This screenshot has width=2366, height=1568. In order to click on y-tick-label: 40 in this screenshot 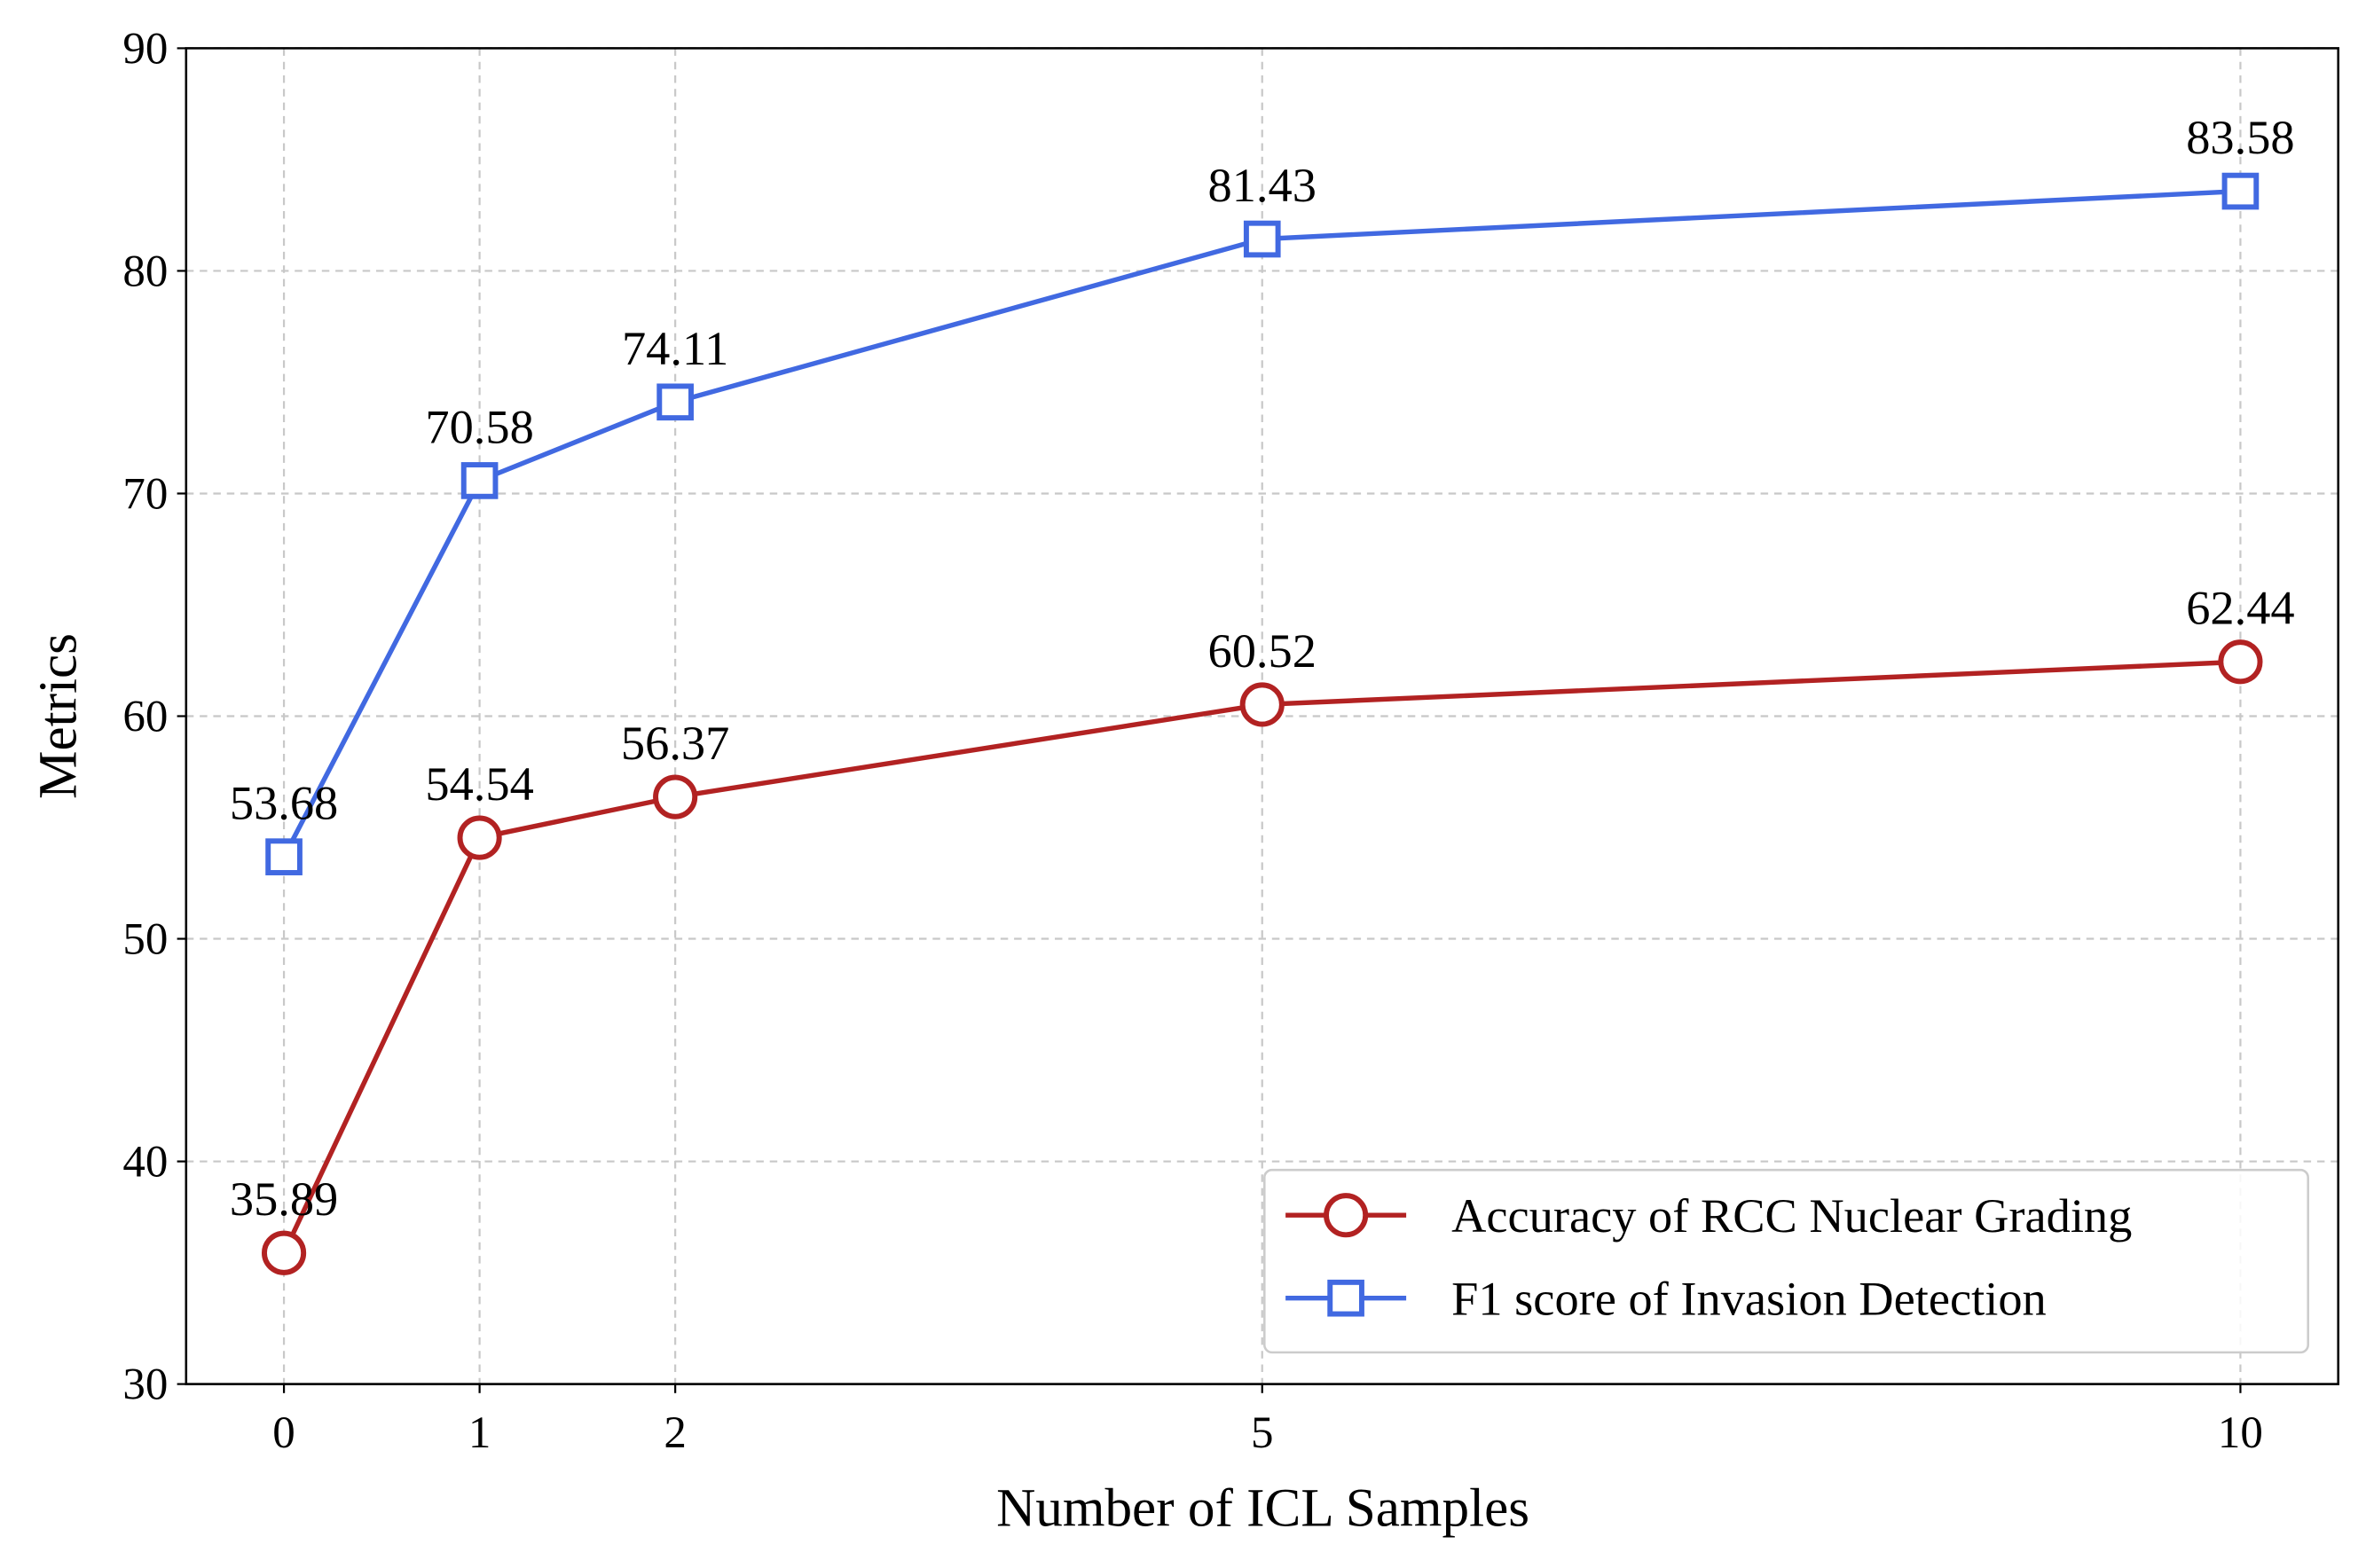, I will do `click(145, 1163)`.